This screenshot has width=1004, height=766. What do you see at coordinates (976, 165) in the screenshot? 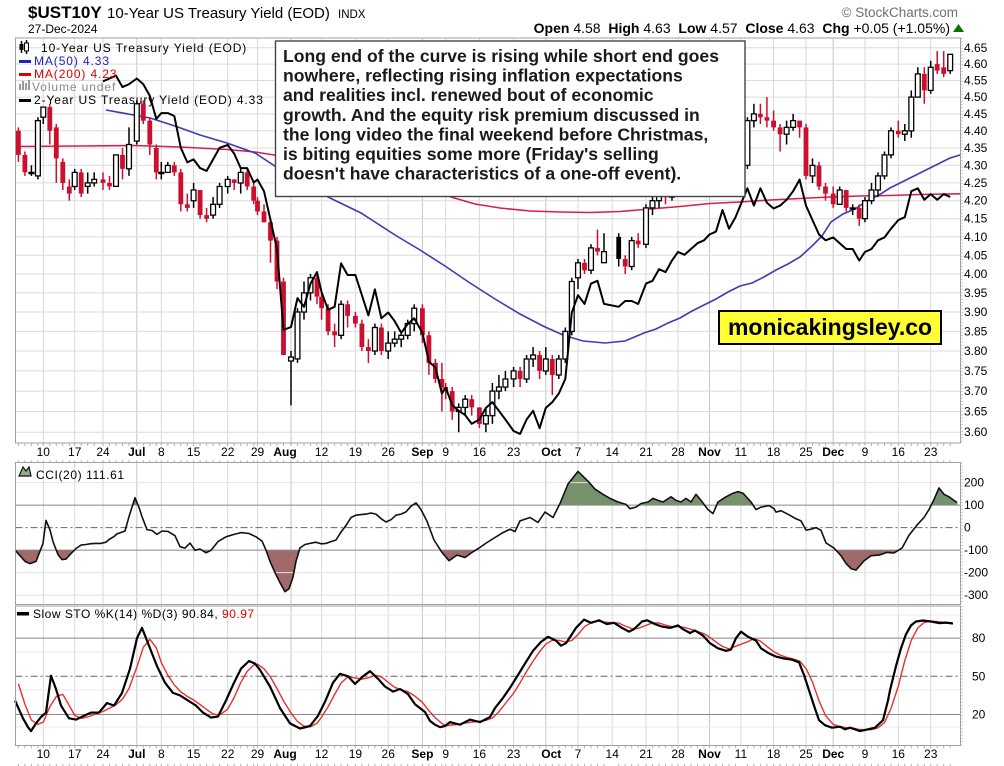
I see `svg-text: 4.30` at bounding box center [976, 165].